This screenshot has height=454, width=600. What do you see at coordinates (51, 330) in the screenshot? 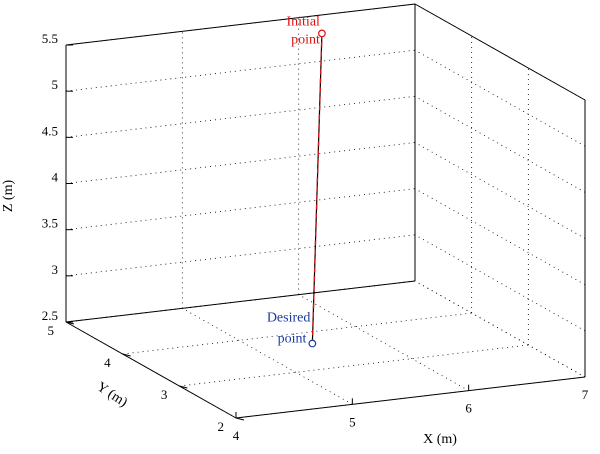
I see `y-tick-label-5: 5` at bounding box center [51, 330].